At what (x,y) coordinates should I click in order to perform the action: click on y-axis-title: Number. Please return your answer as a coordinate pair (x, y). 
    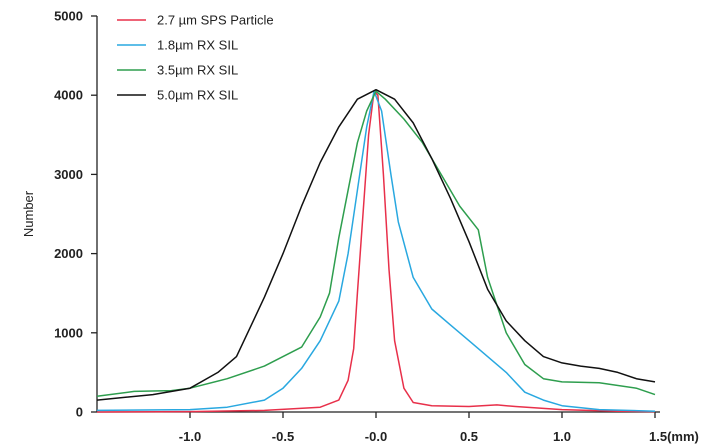
    Looking at the image, I should click on (28, 213).